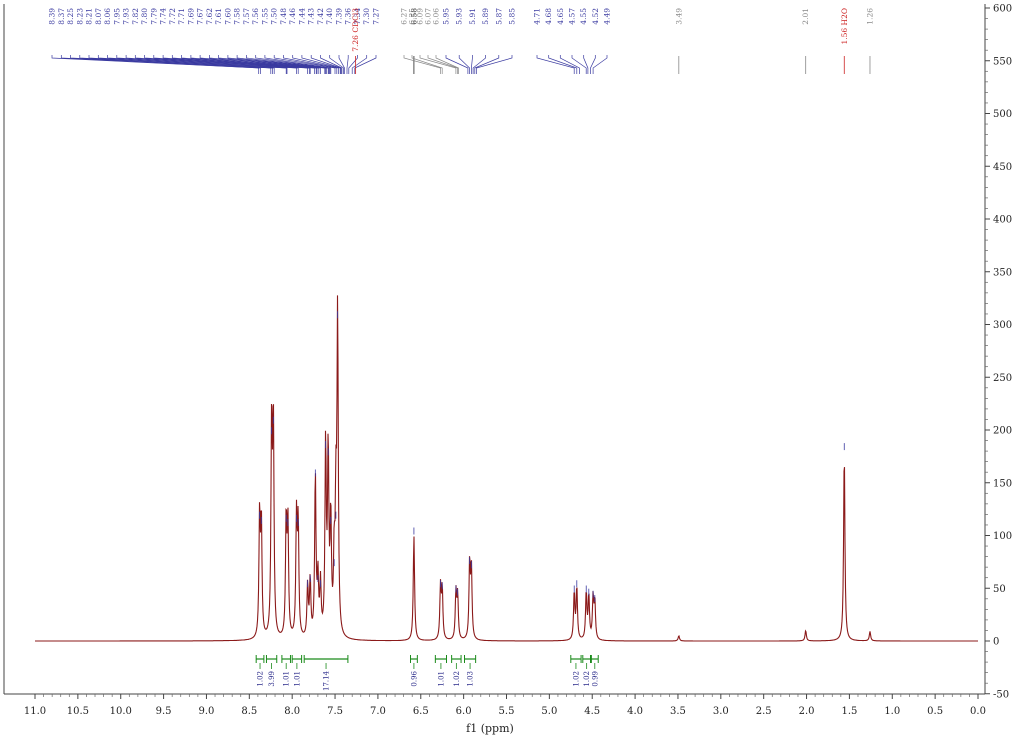 The width and height of the screenshot is (1024, 738). What do you see at coordinates (807, 711) in the screenshot?
I see `x-tick-label: 2.0` at bounding box center [807, 711].